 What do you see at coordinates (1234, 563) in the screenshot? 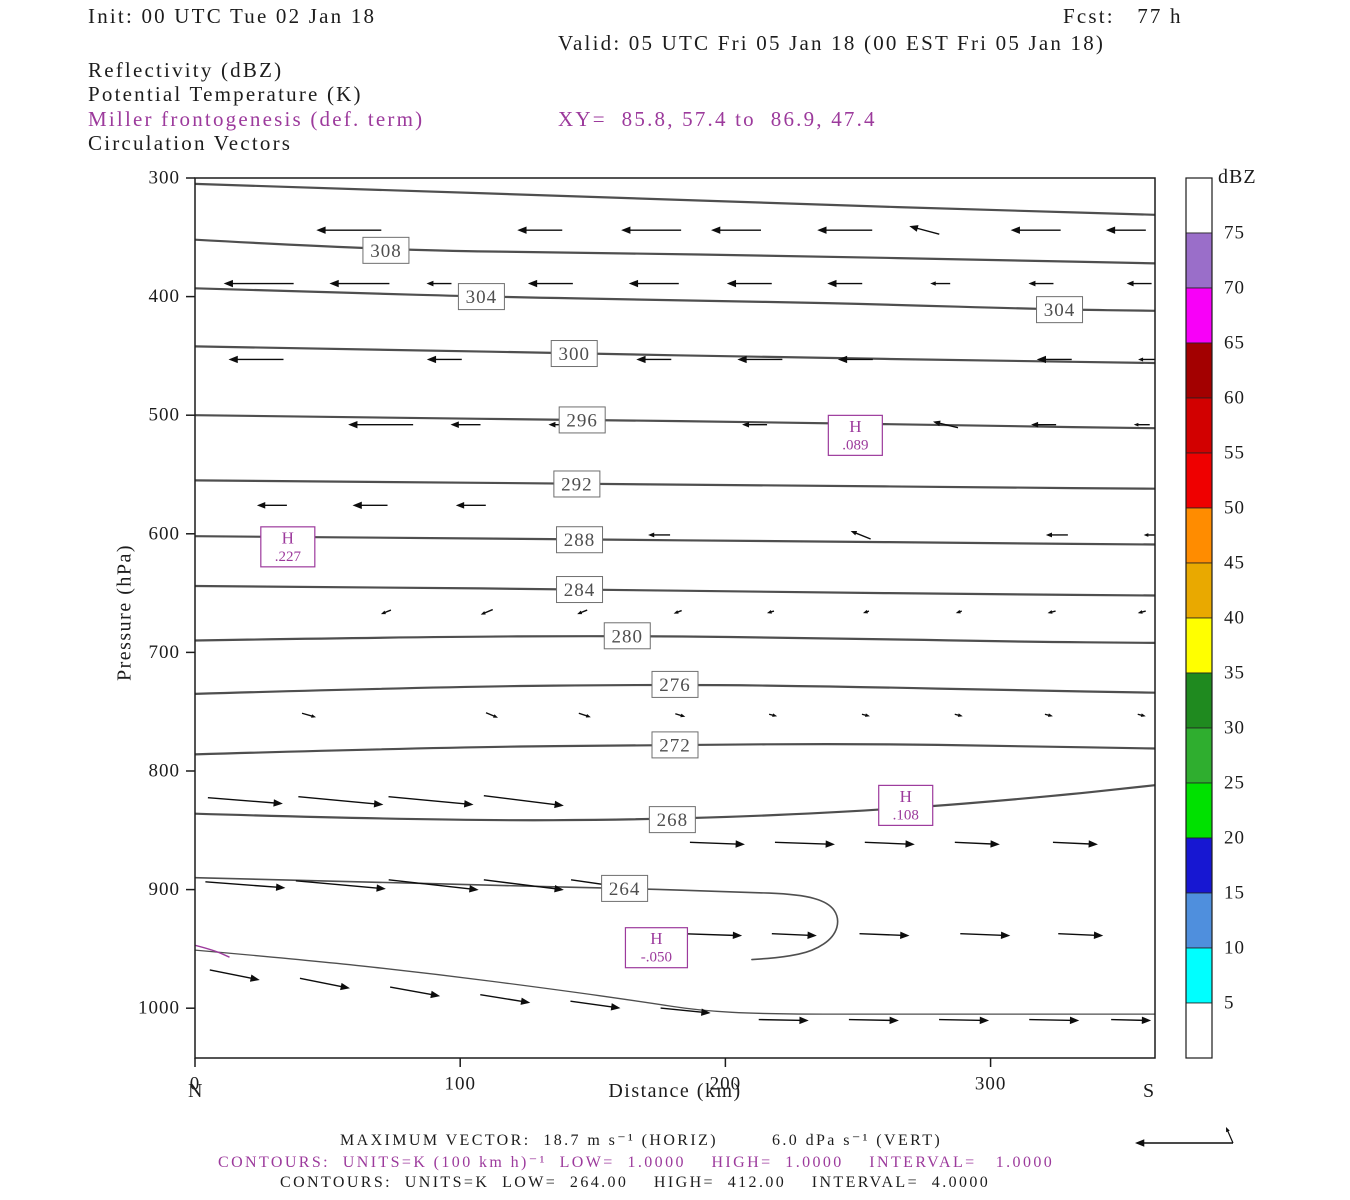
I see `colorbar-tick-label: 45` at bounding box center [1234, 563].